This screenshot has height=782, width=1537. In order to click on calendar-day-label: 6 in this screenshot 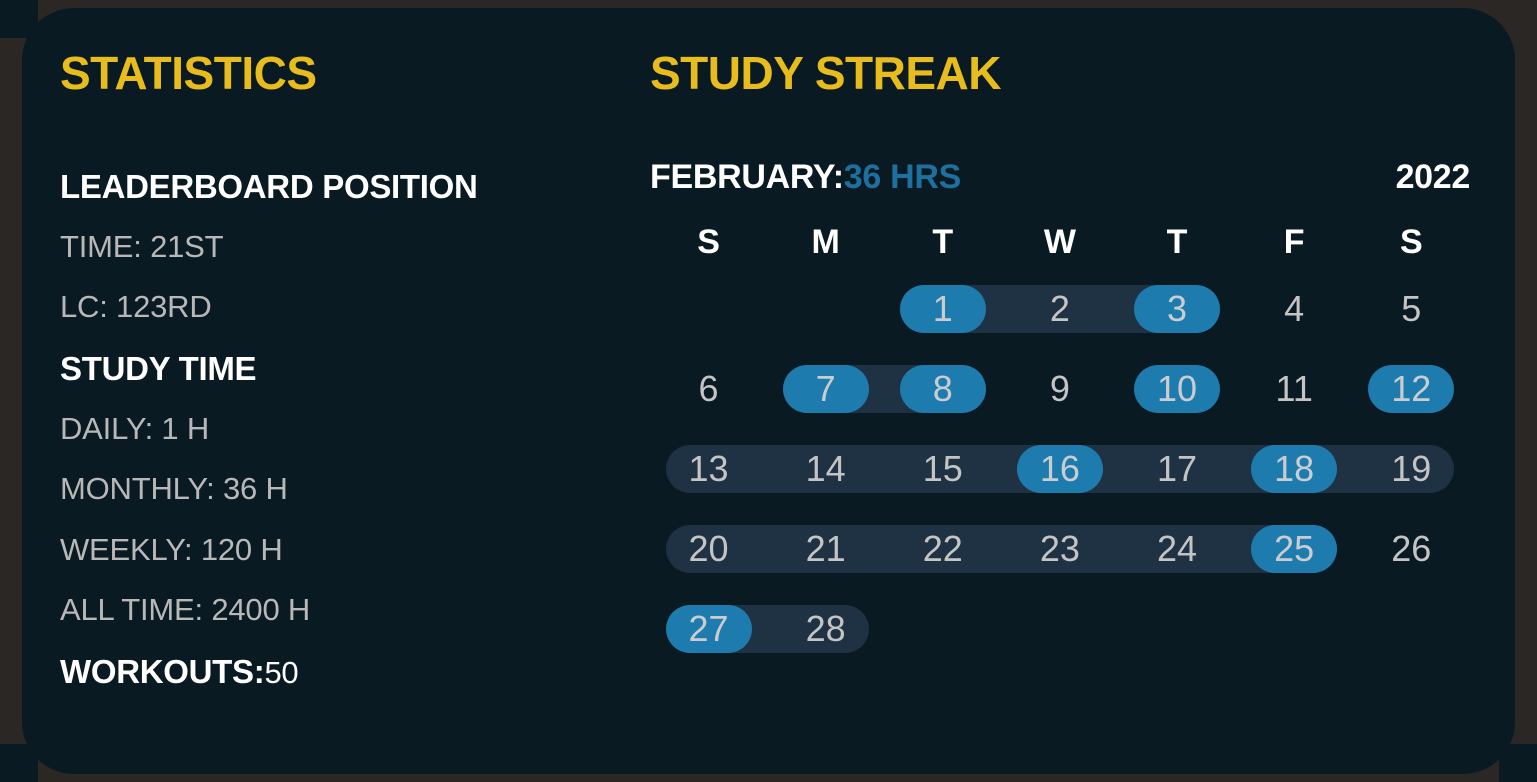, I will do `click(708, 388)`.